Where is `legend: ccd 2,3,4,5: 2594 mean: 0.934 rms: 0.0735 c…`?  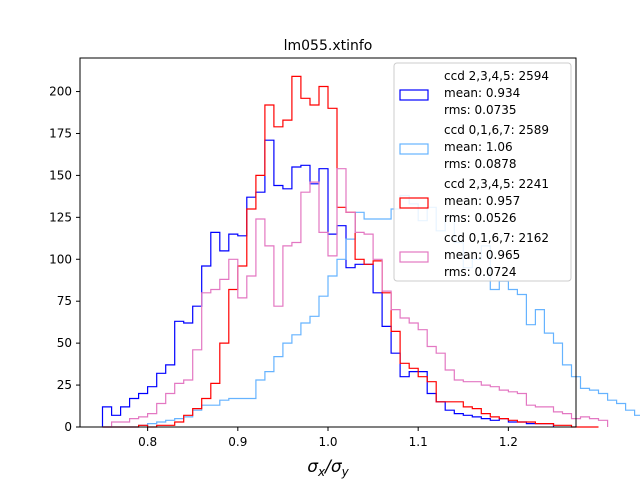
legend: ccd 2,3,4,5: 2594 mean: 0.934 rms: 0.0735 c… is located at coordinates (482, 172).